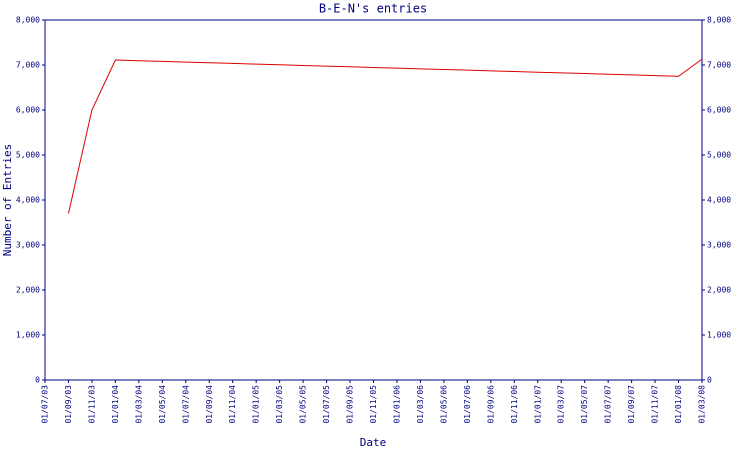  What do you see at coordinates (631, 404) in the screenshot?
I see `x-tick-label: 01/09/07` at bounding box center [631, 404].